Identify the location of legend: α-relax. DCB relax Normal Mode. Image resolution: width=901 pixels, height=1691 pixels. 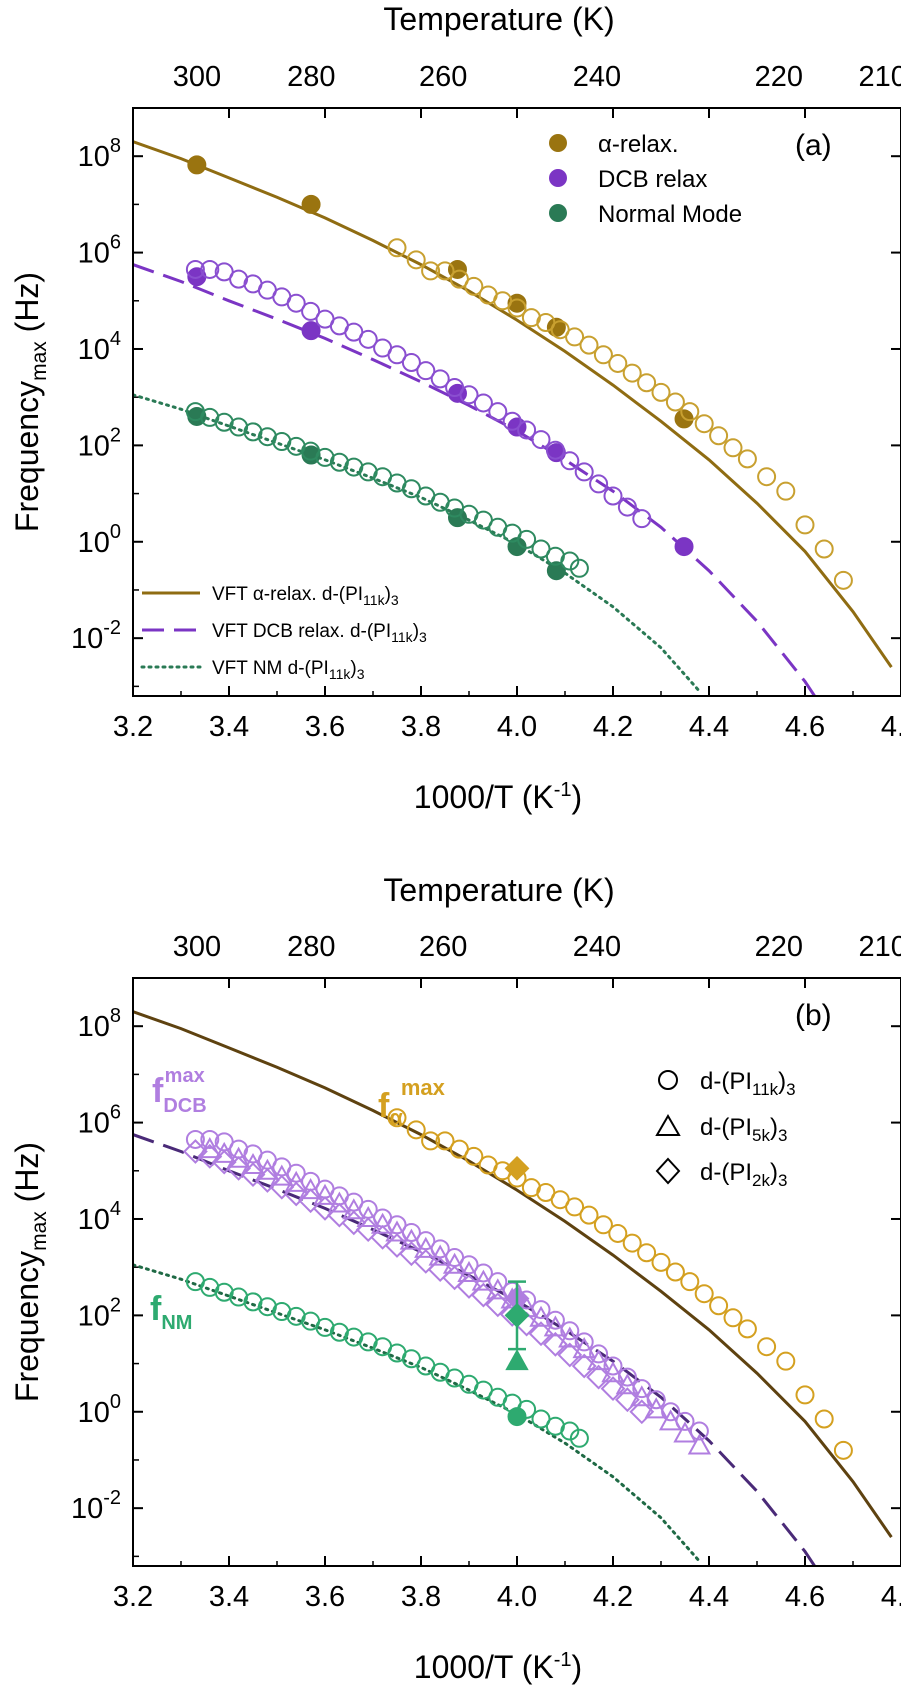
(645, 179).